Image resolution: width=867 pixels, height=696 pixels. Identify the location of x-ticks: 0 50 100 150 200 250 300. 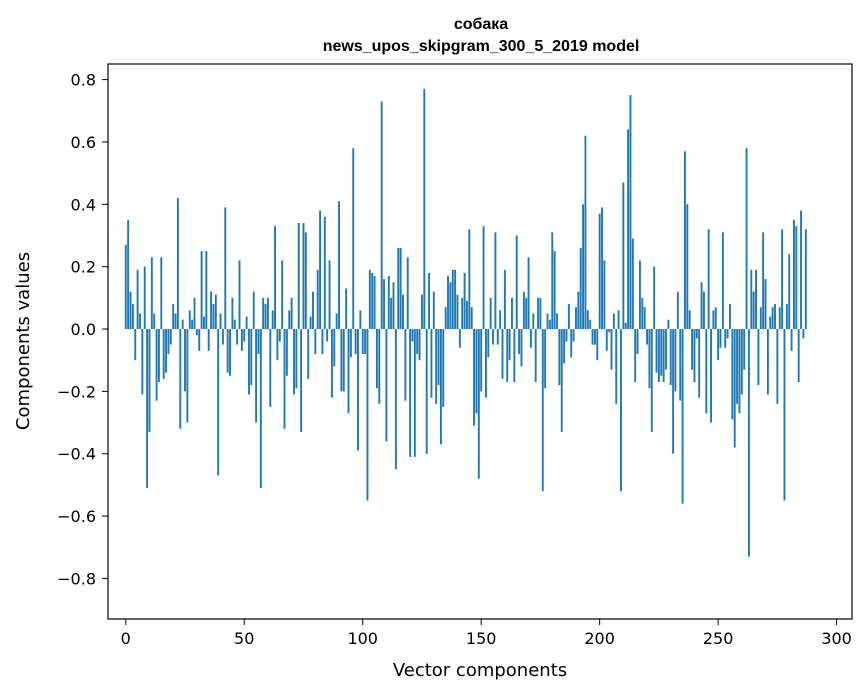
(486, 633).